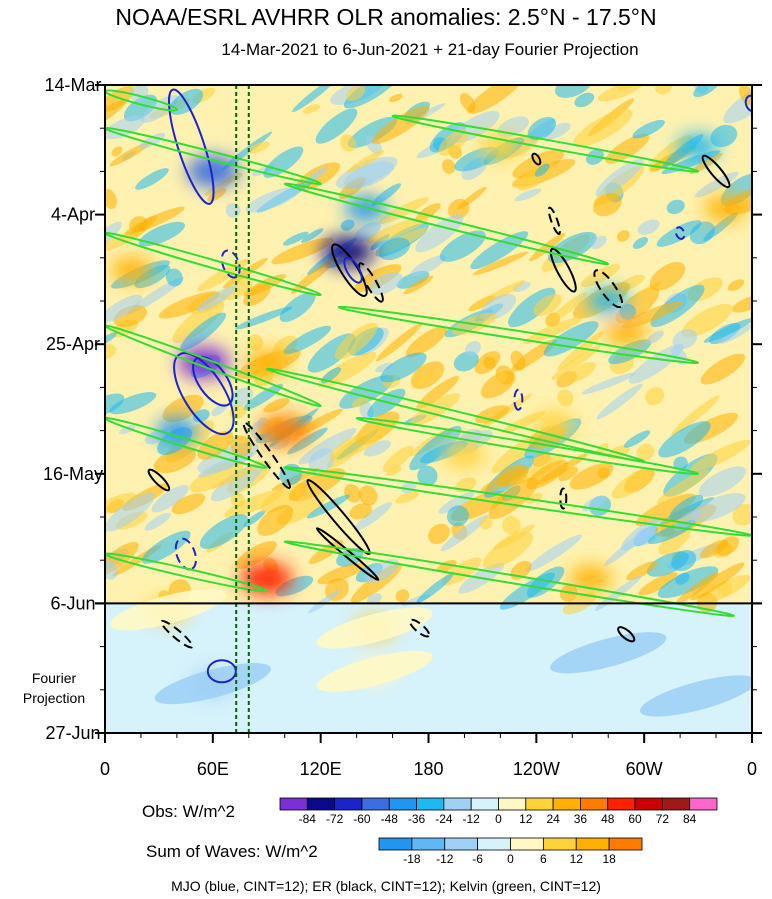 The width and height of the screenshot is (772, 899). I want to click on obs-colorbar-level: 0, so click(498, 819).